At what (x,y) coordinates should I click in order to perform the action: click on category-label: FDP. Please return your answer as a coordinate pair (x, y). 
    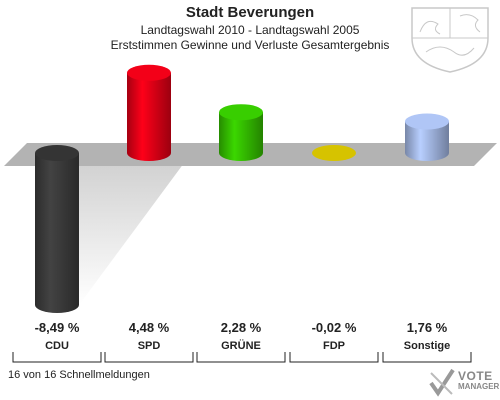
    Looking at the image, I should click on (334, 346).